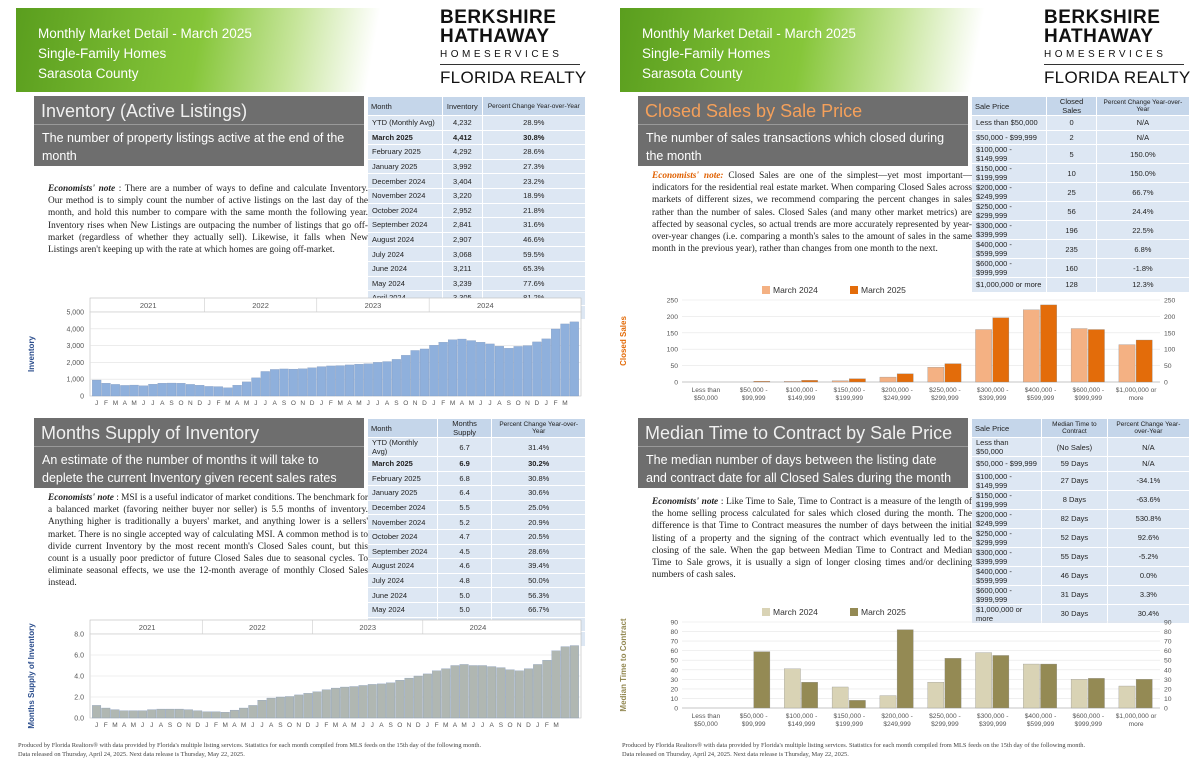  Describe the element at coordinates (1168, 670) in the screenshot. I see `y-tick-label-right: 40` at that location.